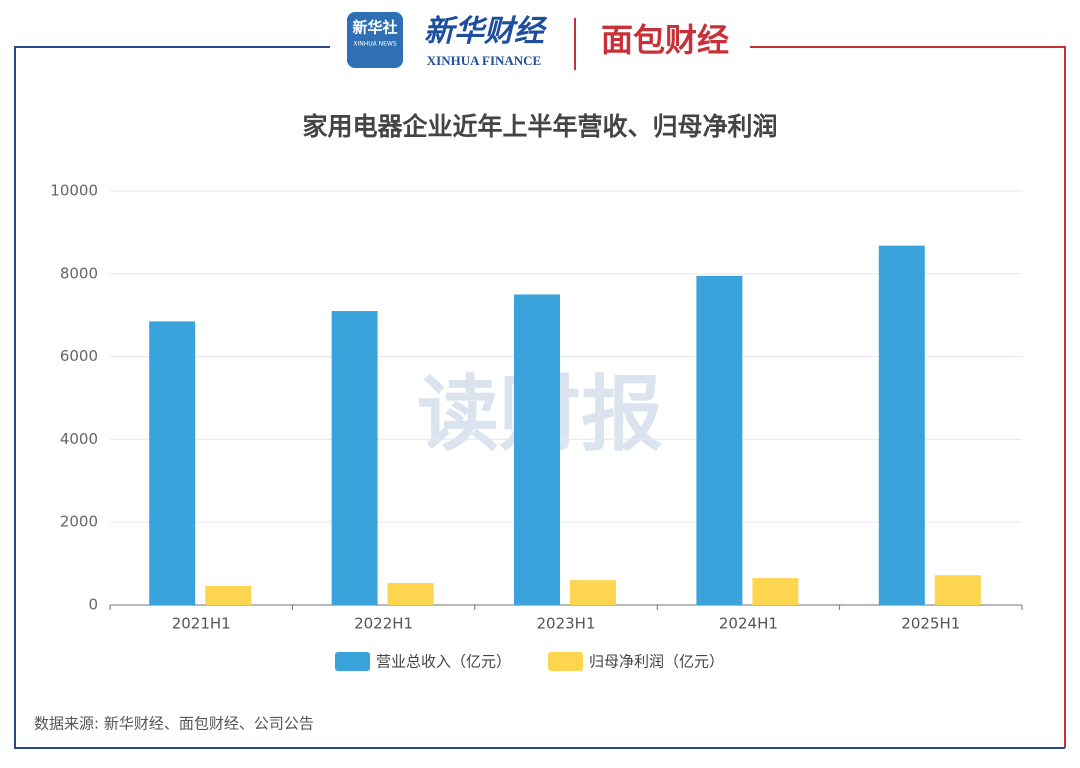 The image size is (1080, 768). What do you see at coordinates (79, 273) in the screenshot?
I see `y-tick-label: 8000` at bounding box center [79, 273].